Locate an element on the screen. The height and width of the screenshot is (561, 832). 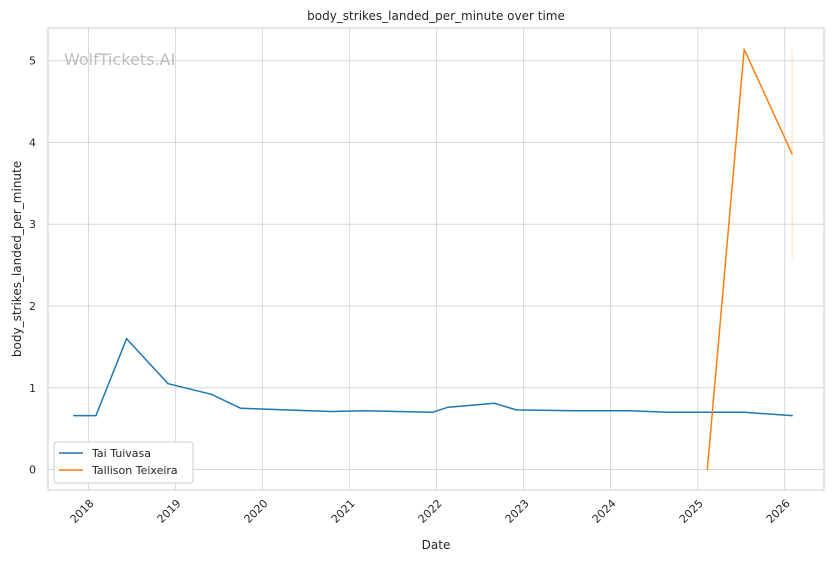
x-tick-label-2022: 2022 is located at coordinates (430, 511).